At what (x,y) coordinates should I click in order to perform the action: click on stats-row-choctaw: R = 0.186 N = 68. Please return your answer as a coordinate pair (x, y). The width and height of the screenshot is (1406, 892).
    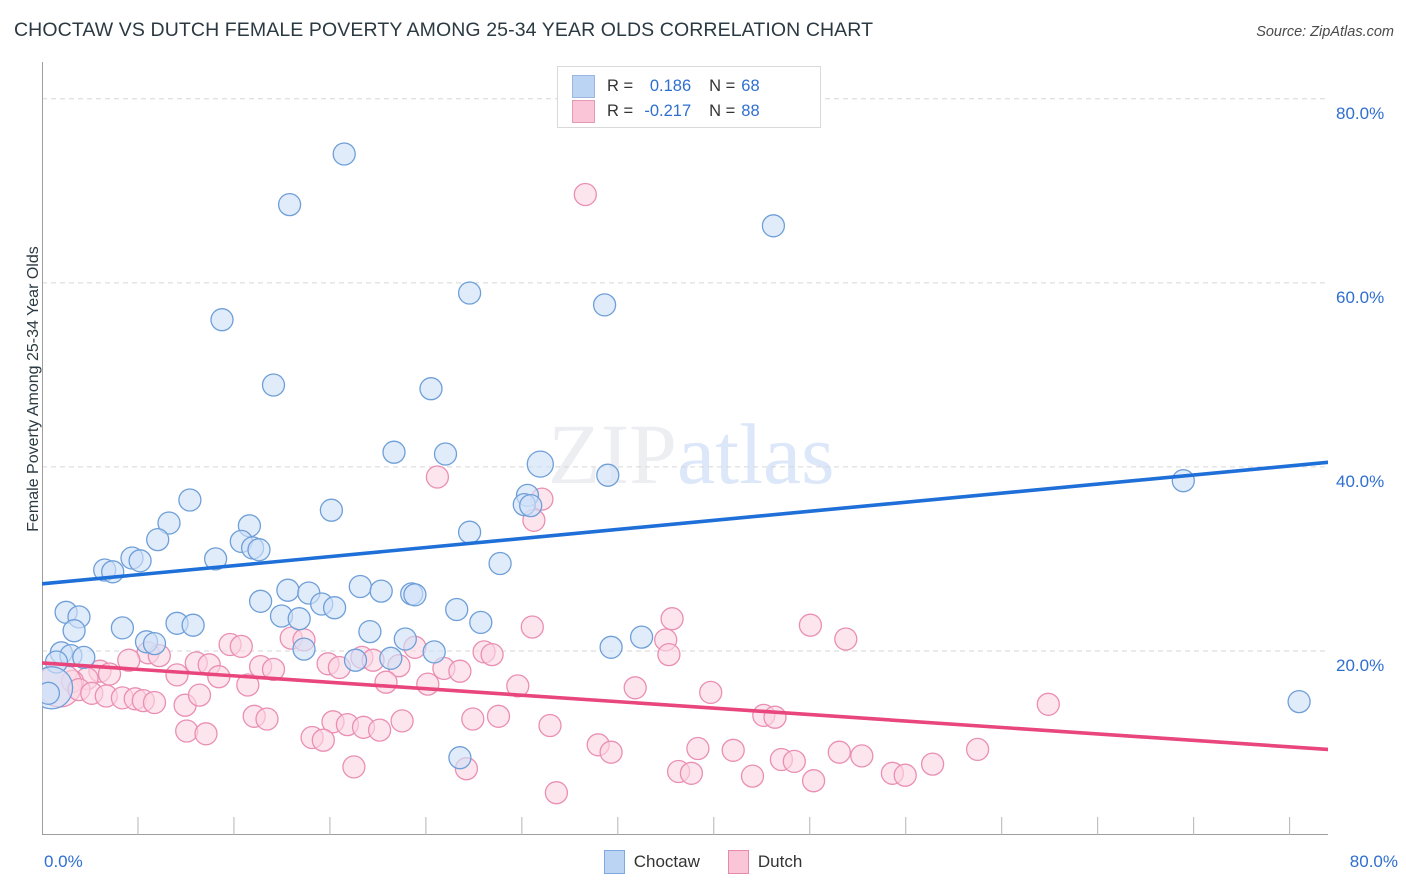
    Looking at the image, I should click on (666, 86).